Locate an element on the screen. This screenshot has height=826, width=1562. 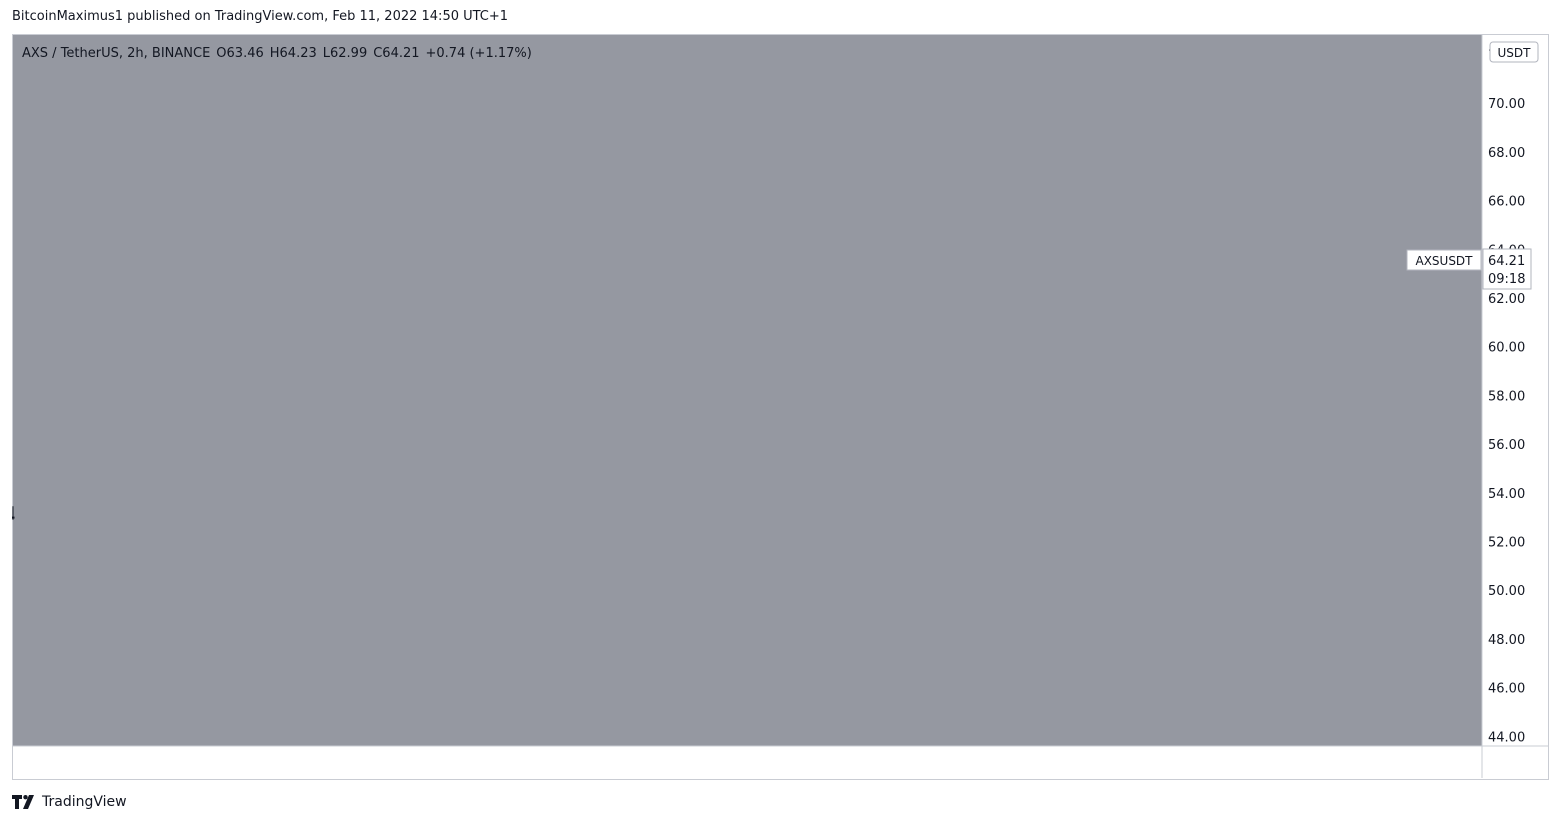
last-price-tag: 64.21 09:18 is located at coordinates (1507, 269).